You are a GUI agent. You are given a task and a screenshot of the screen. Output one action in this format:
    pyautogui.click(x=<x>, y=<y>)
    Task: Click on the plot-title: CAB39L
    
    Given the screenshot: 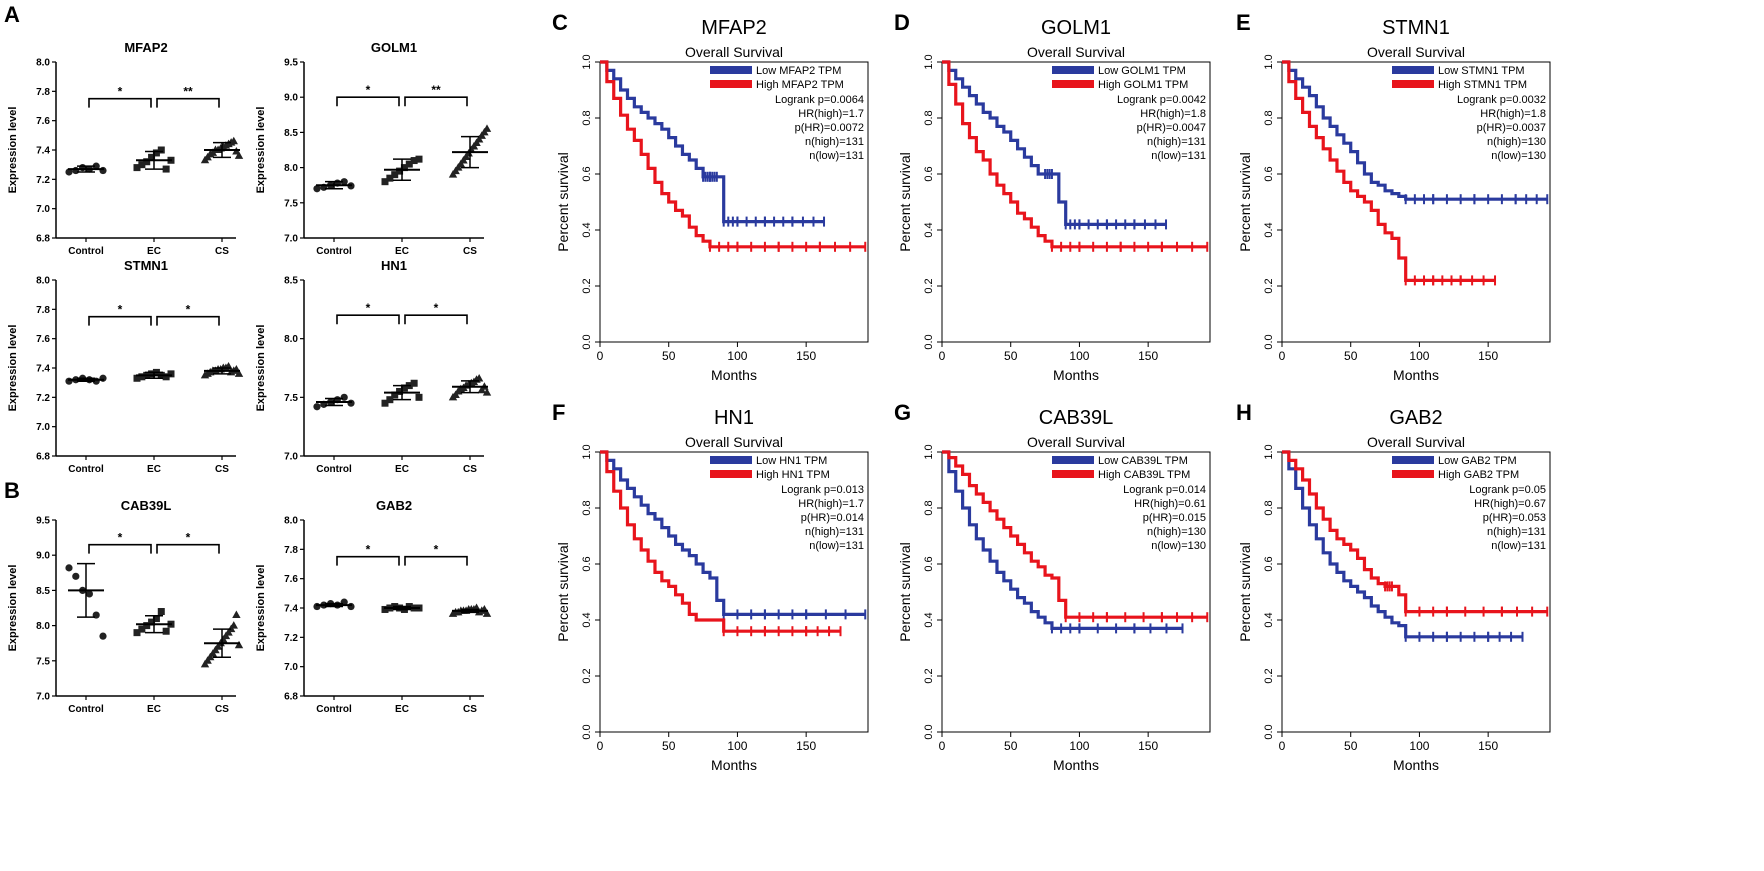 What is the action you would take?
    pyautogui.click(x=146, y=505)
    